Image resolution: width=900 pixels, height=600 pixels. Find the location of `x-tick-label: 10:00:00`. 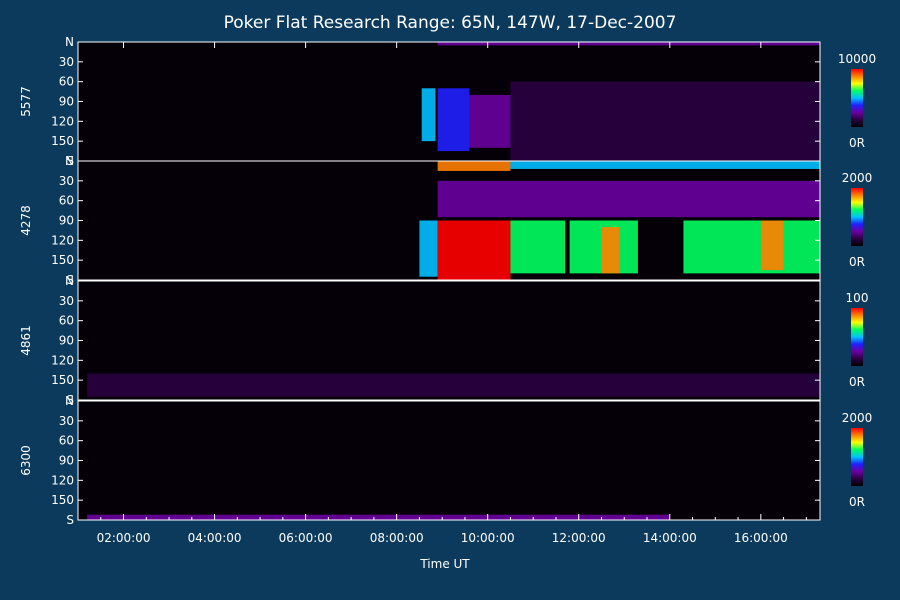

x-tick-label: 10:00:00 is located at coordinates (488, 538).